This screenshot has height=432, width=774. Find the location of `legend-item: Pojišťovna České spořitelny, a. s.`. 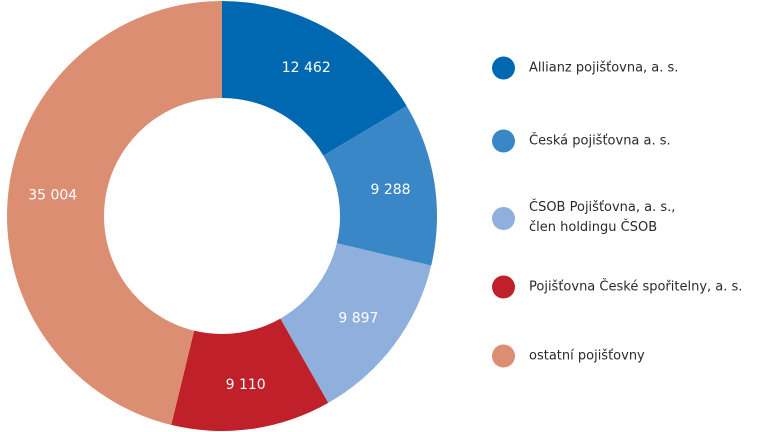

legend-item: Pojišťovna České spořitelny, a. s. is located at coordinates (617, 287).